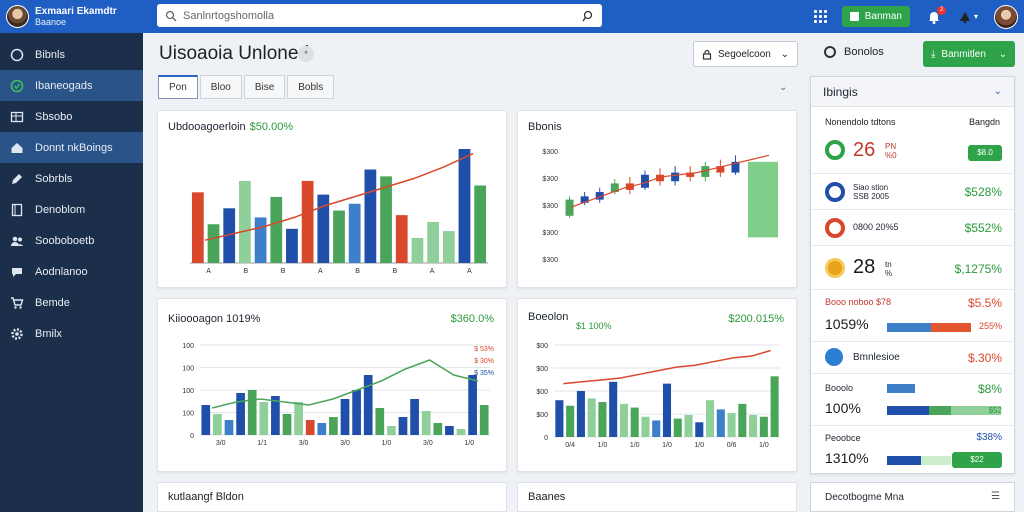 This screenshot has width=1024, height=512. I want to click on sidebar-item-10: Bmilx, so click(71, 333).